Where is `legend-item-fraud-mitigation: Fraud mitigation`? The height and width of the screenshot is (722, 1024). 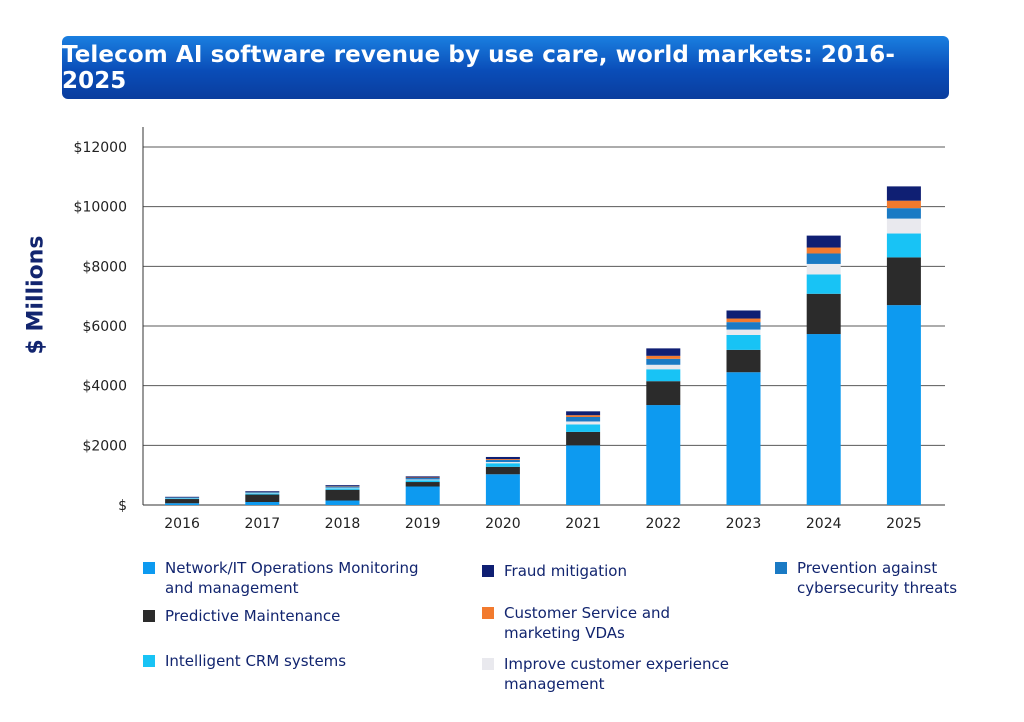 legend-item-fraud-mitigation: Fraud mitigation is located at coordinates (554, 571).